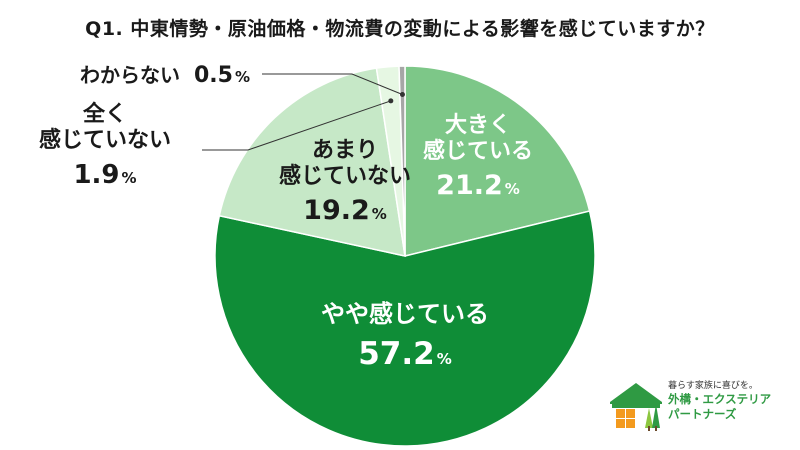  Describe the element at coordinates (720, 399) in the screenshot. I see `logo-name-line1: 外構・エクステリア` at that location.